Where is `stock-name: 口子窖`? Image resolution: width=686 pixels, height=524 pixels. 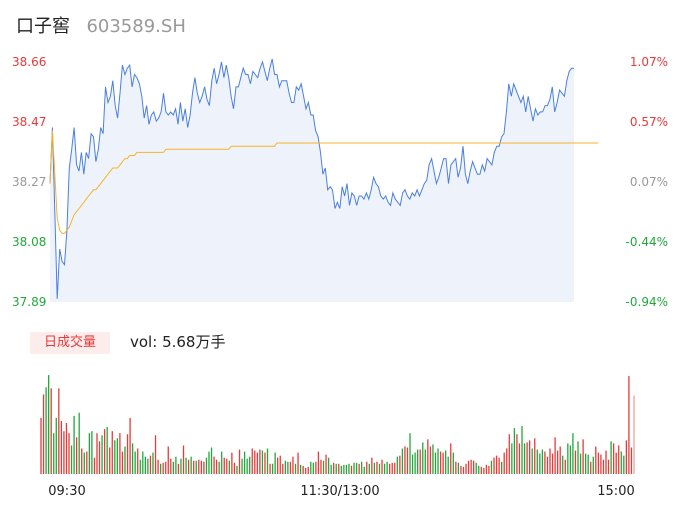 stock-name: 口子窖 is located at coordinates (43, 26).